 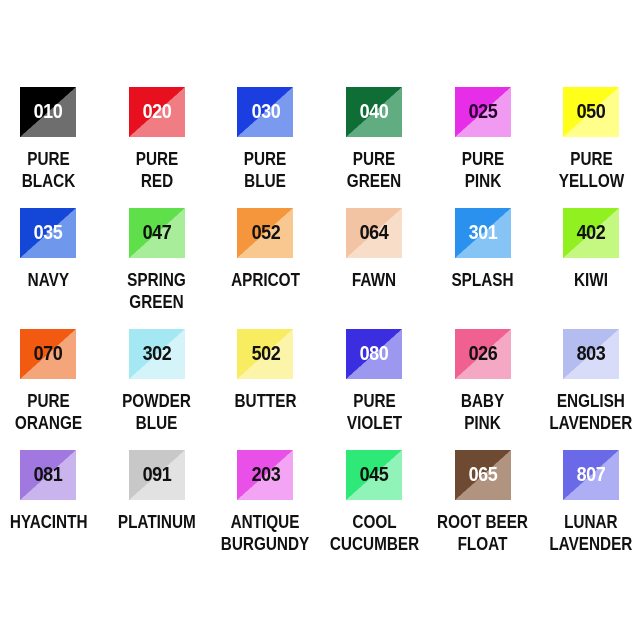 What do you see at coordinates (483, 522) in the screenshot?
I see `swatch-name-line: ROOT BEER` at bounding box center [483, 522].